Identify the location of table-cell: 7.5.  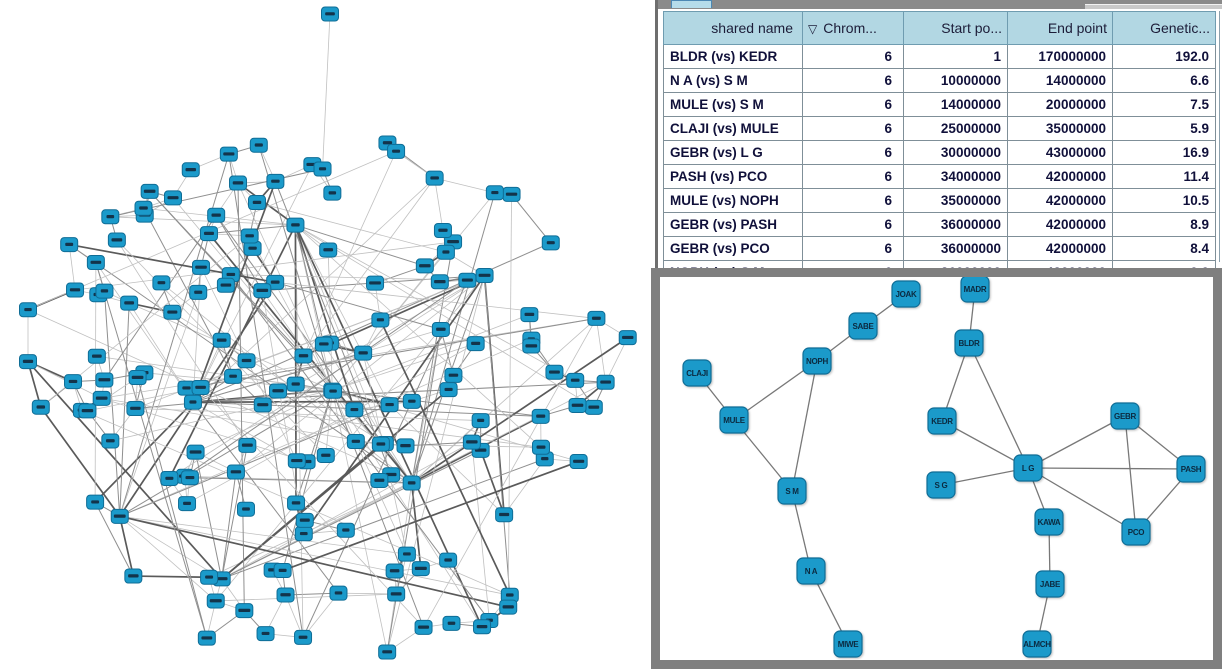
(1164, 104).